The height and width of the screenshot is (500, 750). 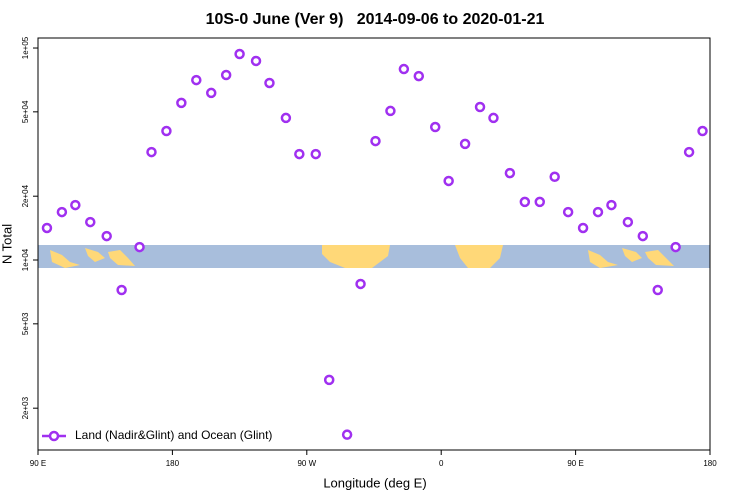 What do you see at coordinates (306, 463) in the screenshot?
I see `x-tick-label: 90 W` at bounding box center [306, 463].